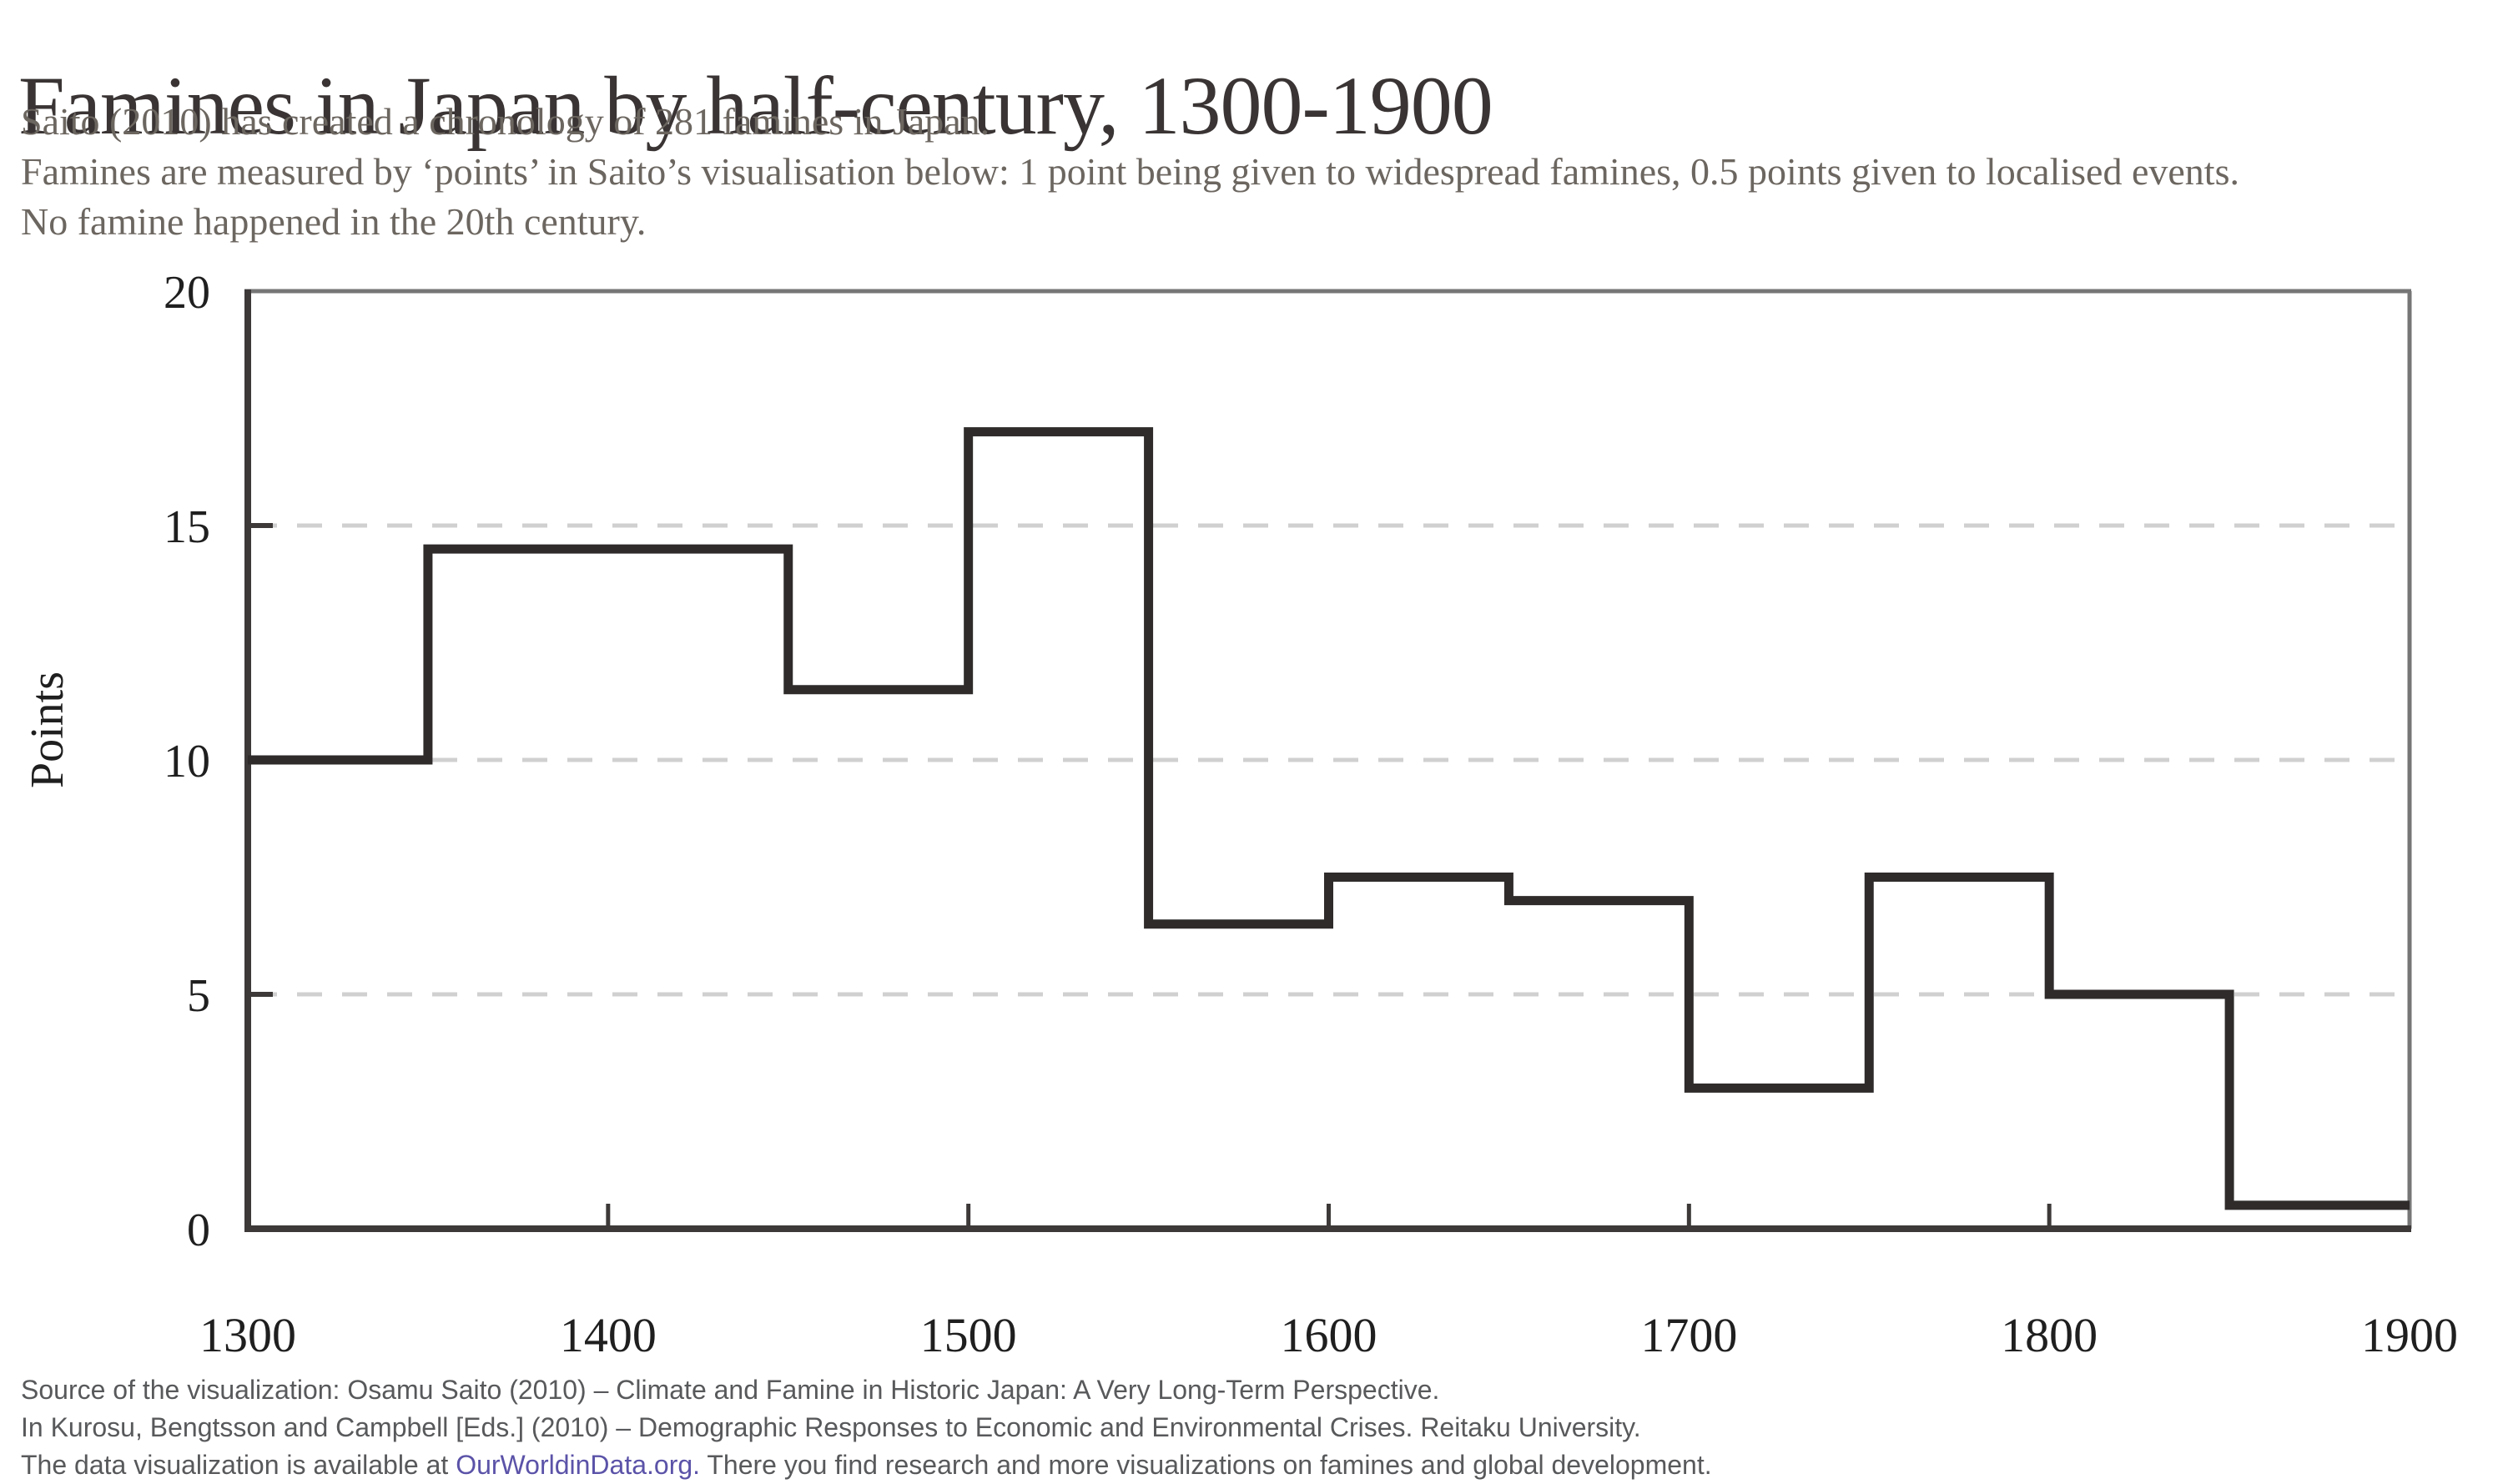 The height and width of the screenshot is (1484, 2503). What do you see at coordinates (1689, 1335) in the screenshot?
I see `x-tick-label-1700: 1700` at bounding box center [1689, 1335].